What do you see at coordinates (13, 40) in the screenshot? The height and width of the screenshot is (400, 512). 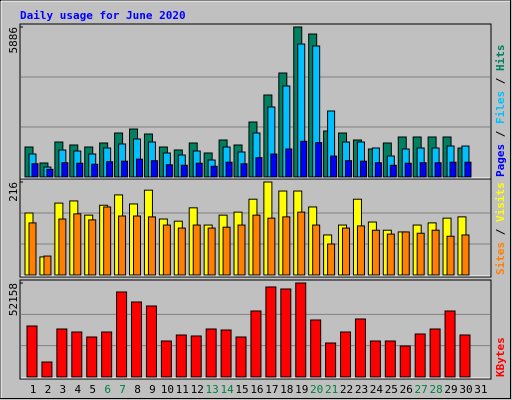 I see `y-tick-label: 5886` at bounding box center [13, 40].